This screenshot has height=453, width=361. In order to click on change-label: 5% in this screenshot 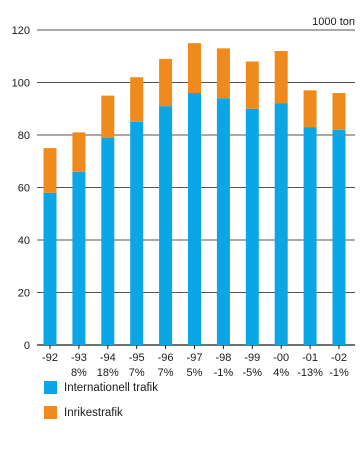, I will do `click(195, 373)`.